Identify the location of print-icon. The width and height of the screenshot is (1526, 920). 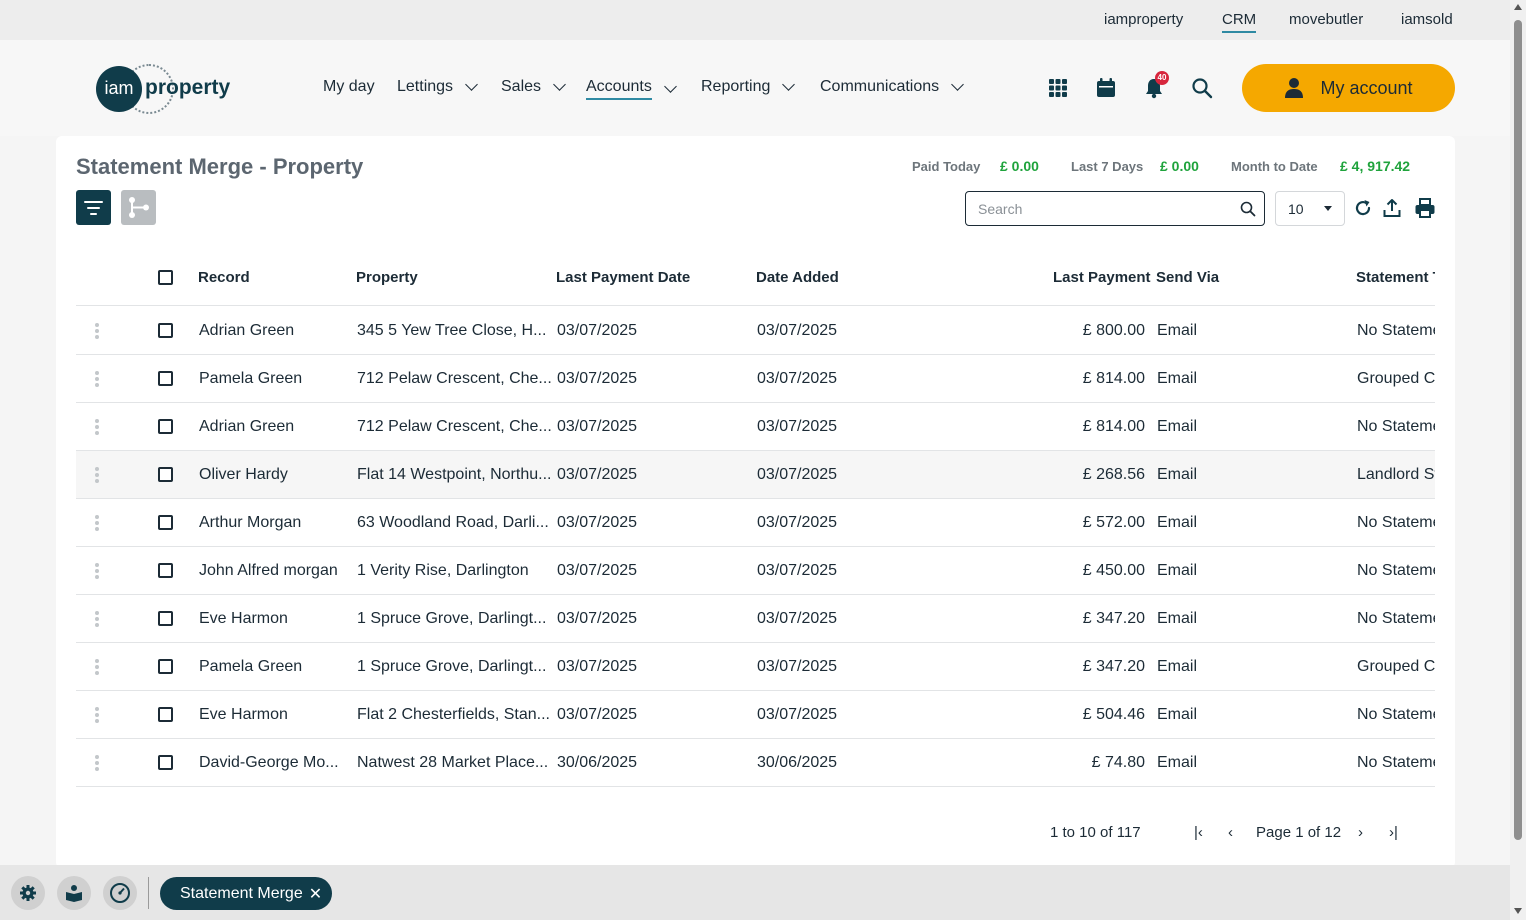
(1425, 208).